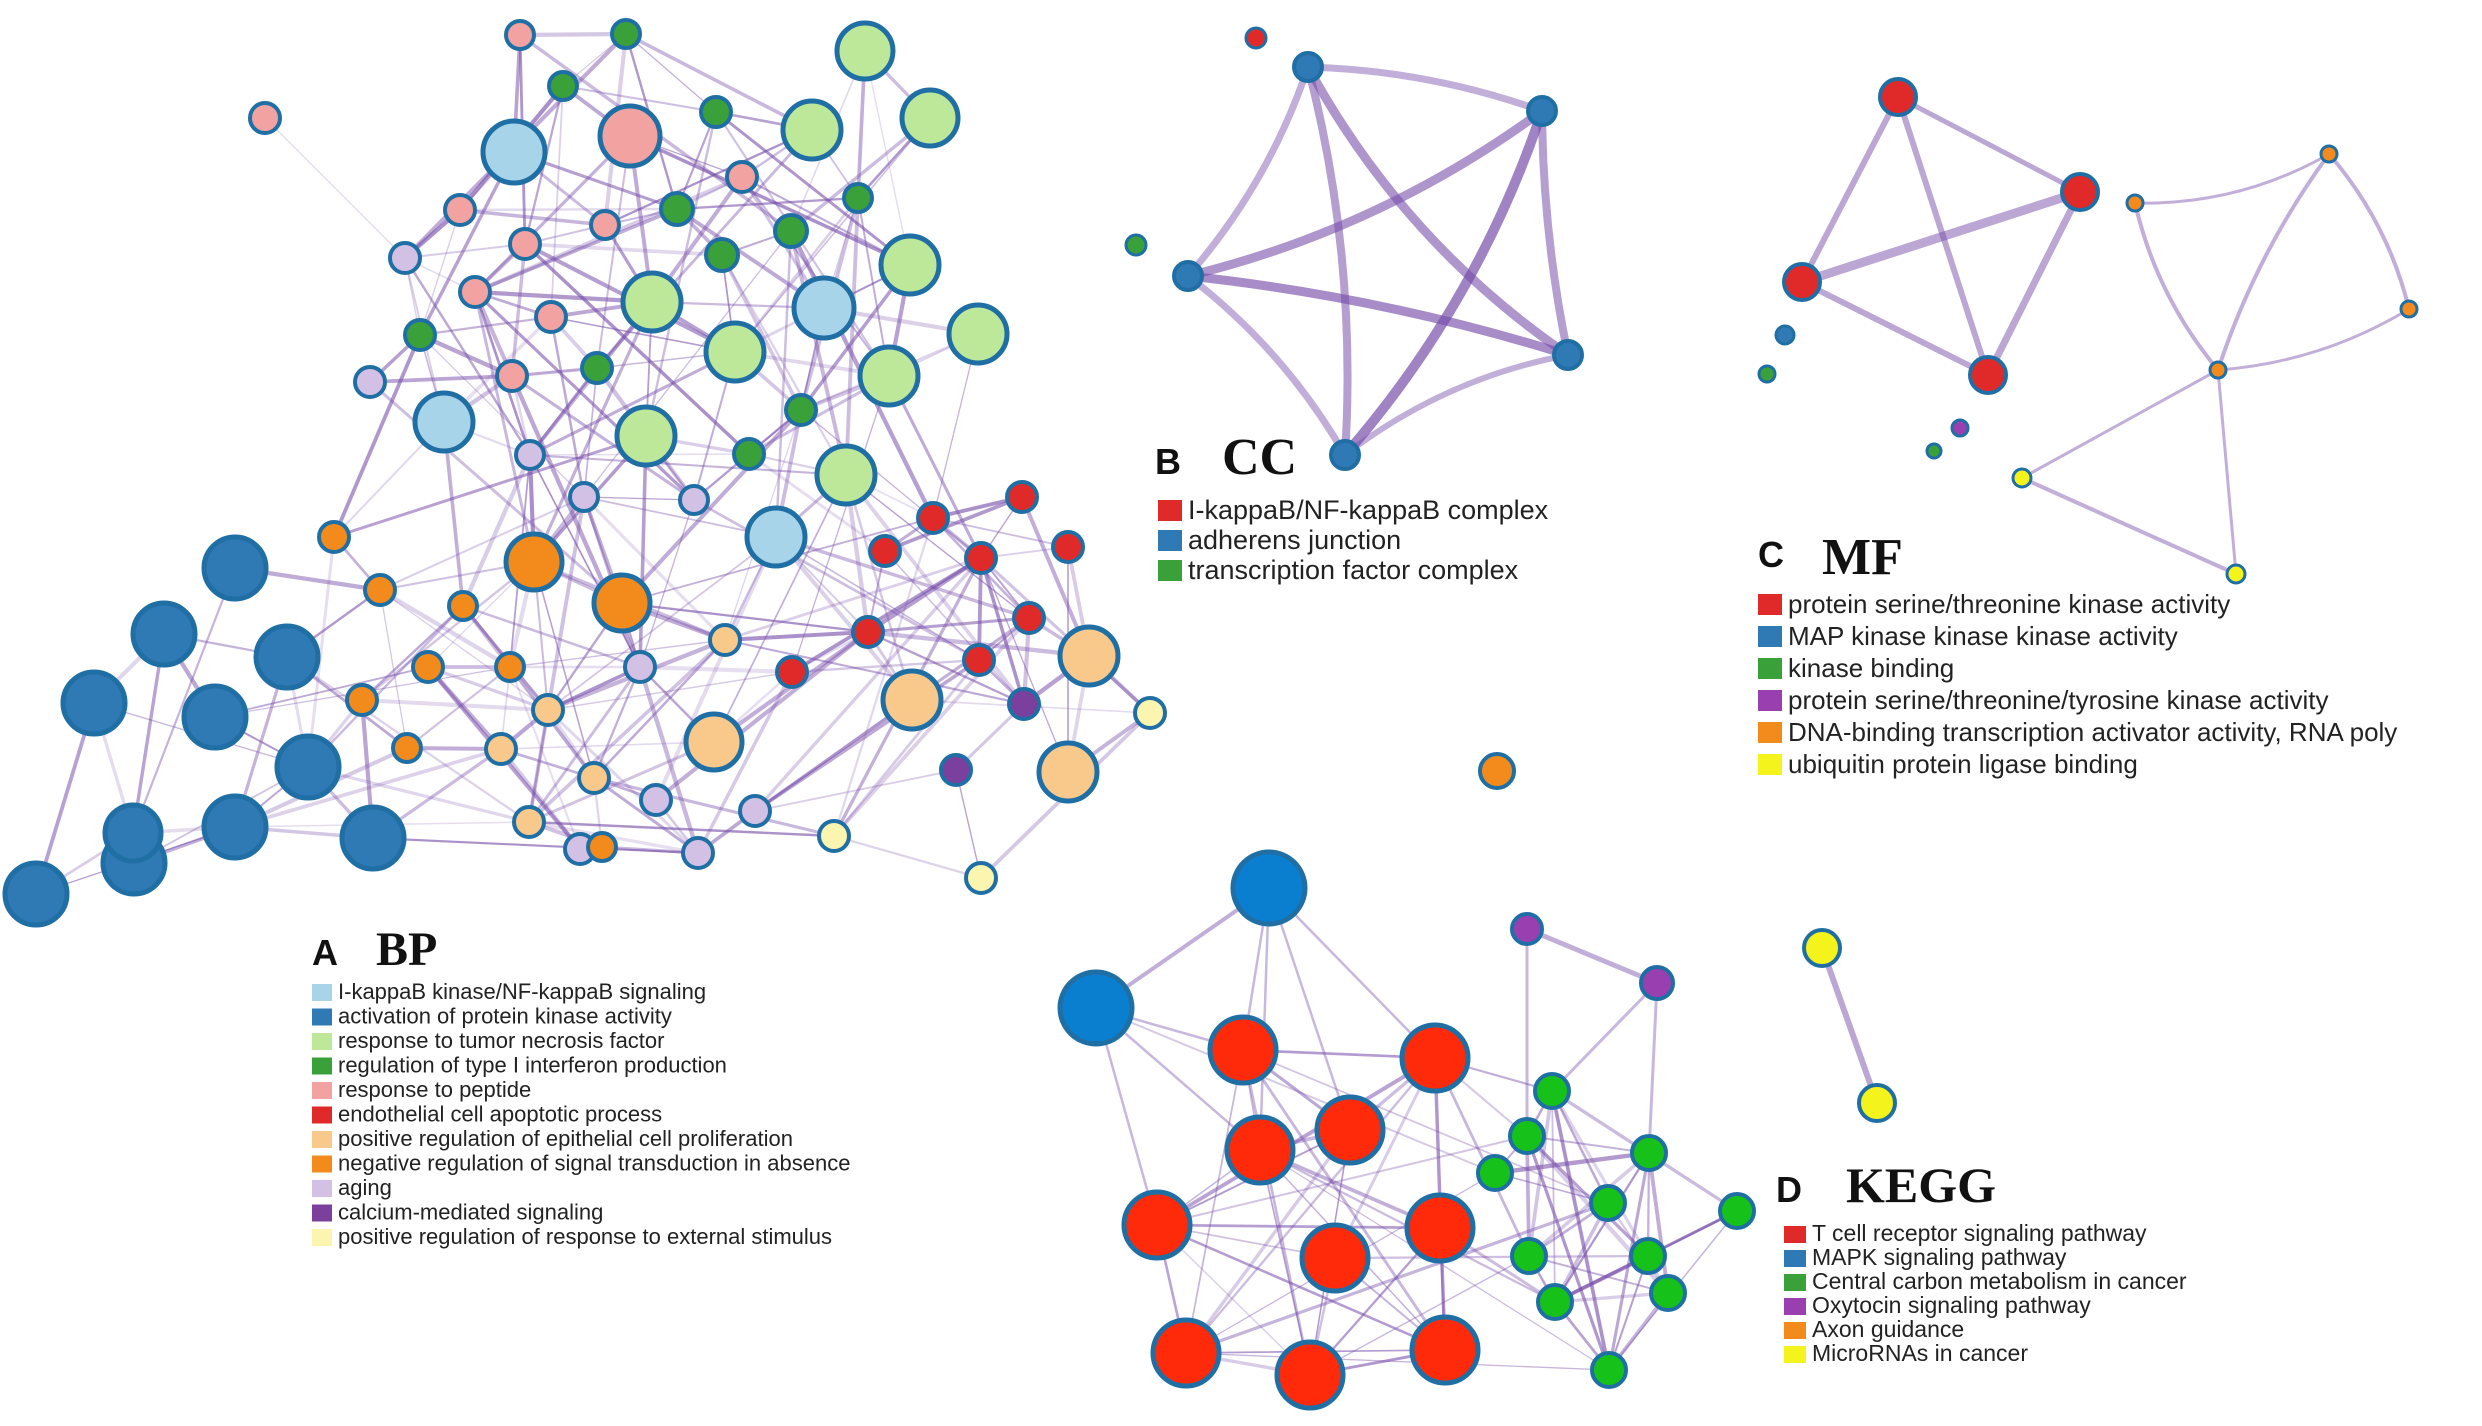 The image size is (2482, 1426). What do you see at coordinates (1999, 1281) in the screenshot?
I see `legend-label: Central carbon metabolism in cancer` at bounding box center [1999, 1281].